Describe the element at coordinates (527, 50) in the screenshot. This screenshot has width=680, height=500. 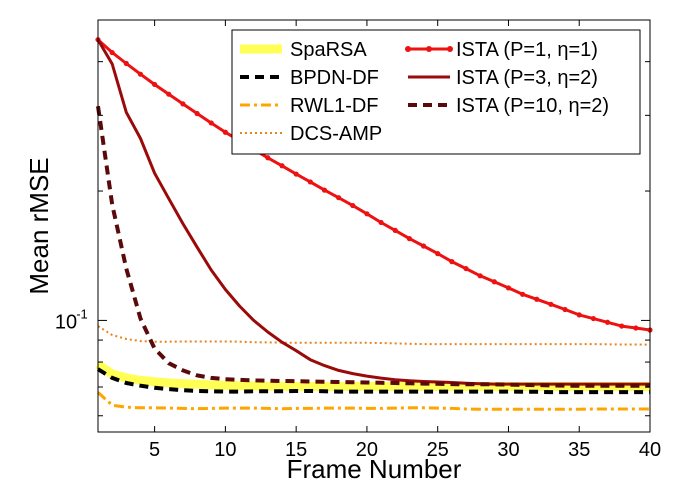
I see `legend-label-5: ISTA (P=1, η=1)` at that location.